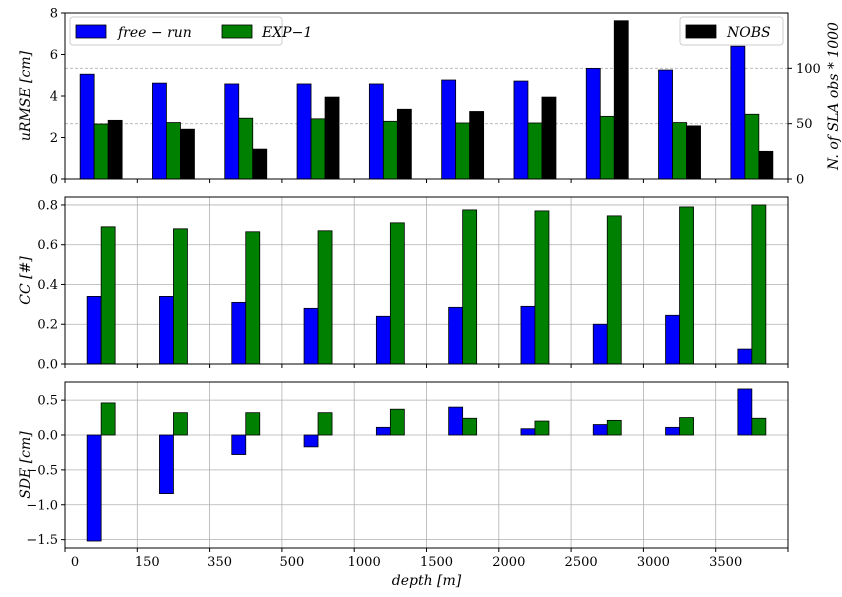  Describe the element at coordinates (291, 562) in the screenshot. I see `x-tick-label: 500` at that location.